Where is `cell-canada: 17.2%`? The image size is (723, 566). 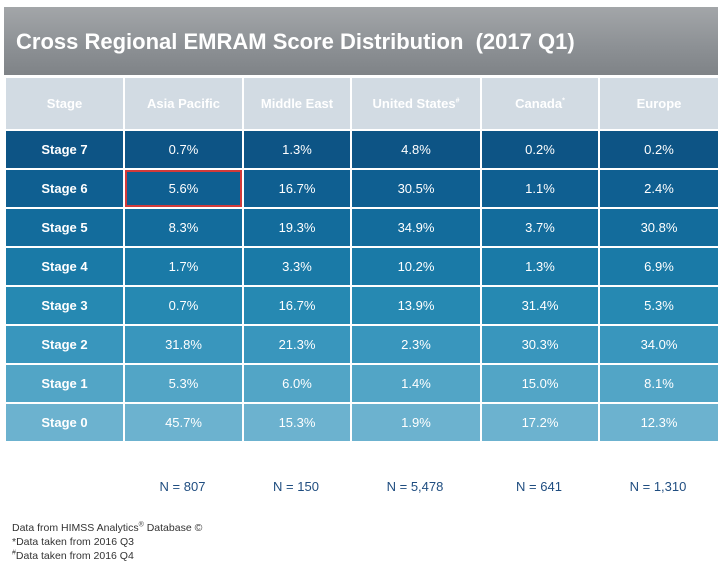
cell-canada: 17.2% is located at coordinates (540, 422).